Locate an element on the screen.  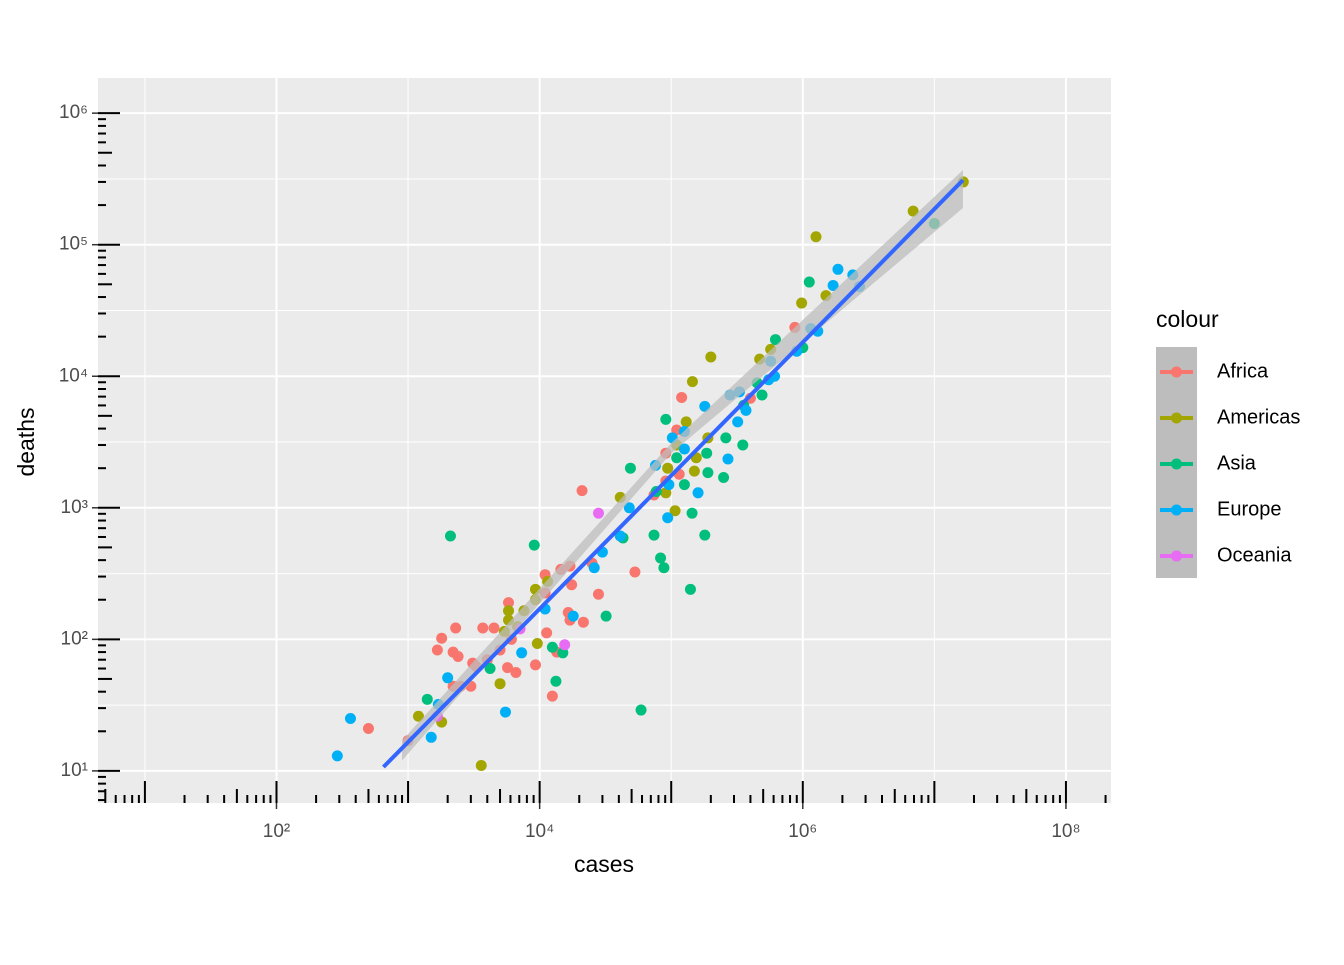
y-tick-label: 10³ is located at coordinates (74, 507).